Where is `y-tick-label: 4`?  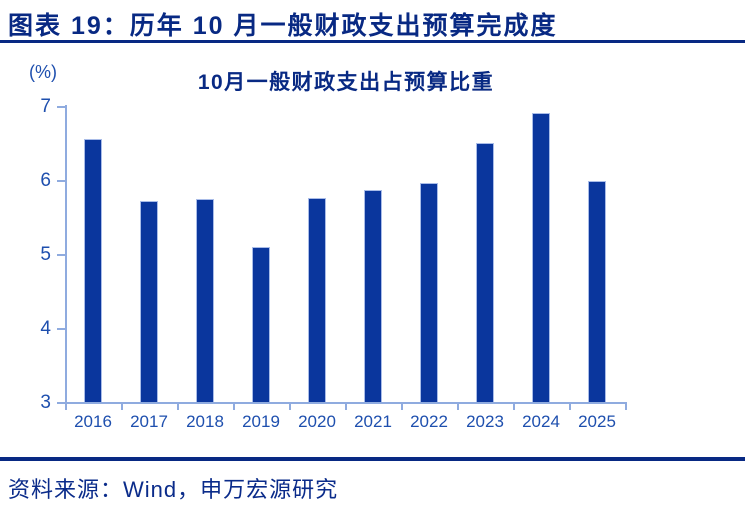 y-tick-label: 4 is located at coordinates (45, 328).